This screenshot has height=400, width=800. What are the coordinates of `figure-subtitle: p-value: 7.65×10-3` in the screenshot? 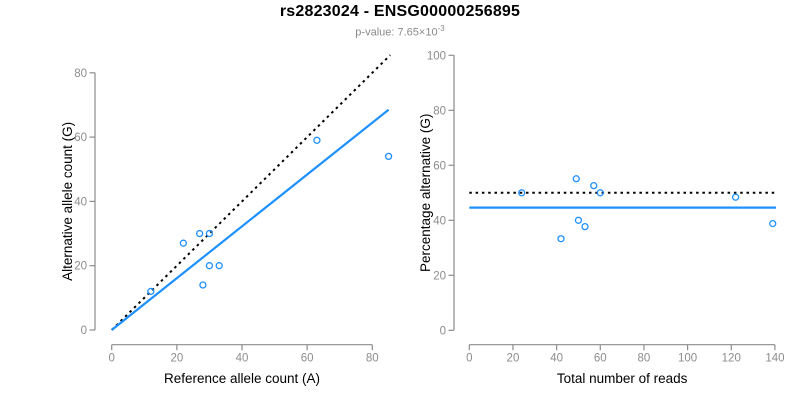 It's located at (400, 31).